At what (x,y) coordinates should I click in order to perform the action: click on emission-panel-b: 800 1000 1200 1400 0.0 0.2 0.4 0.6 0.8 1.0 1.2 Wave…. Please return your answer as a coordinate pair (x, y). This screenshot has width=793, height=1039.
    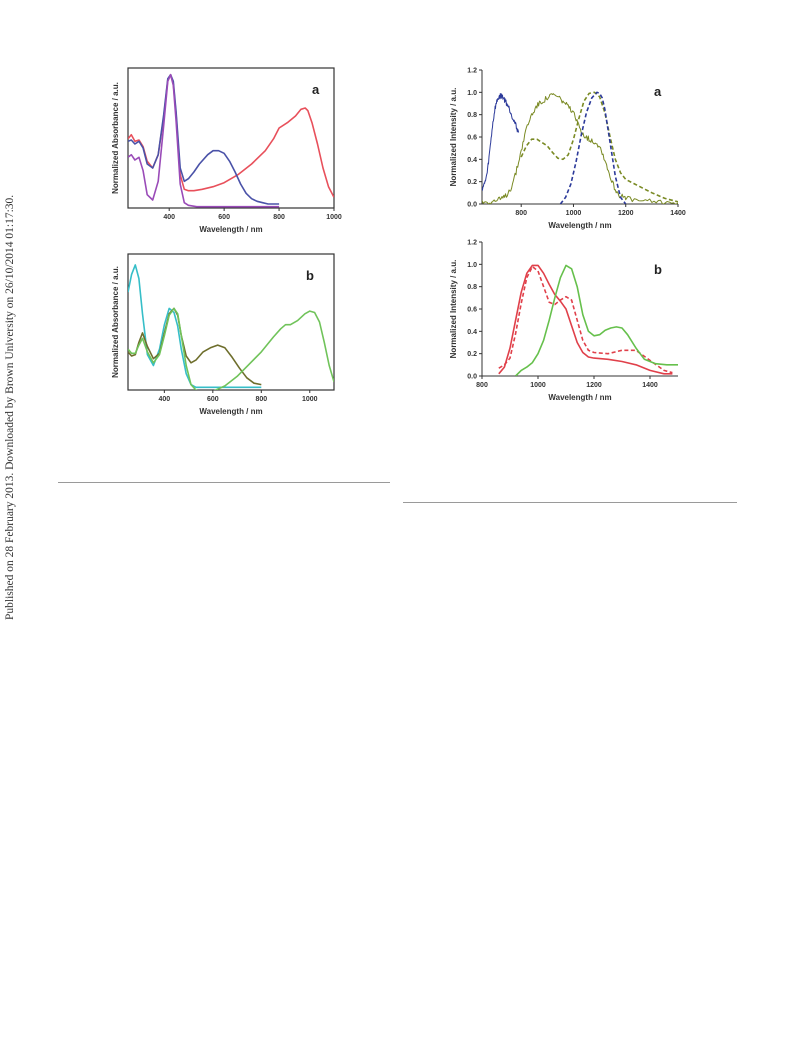
    Looking at the image, I should click on (569, 323).